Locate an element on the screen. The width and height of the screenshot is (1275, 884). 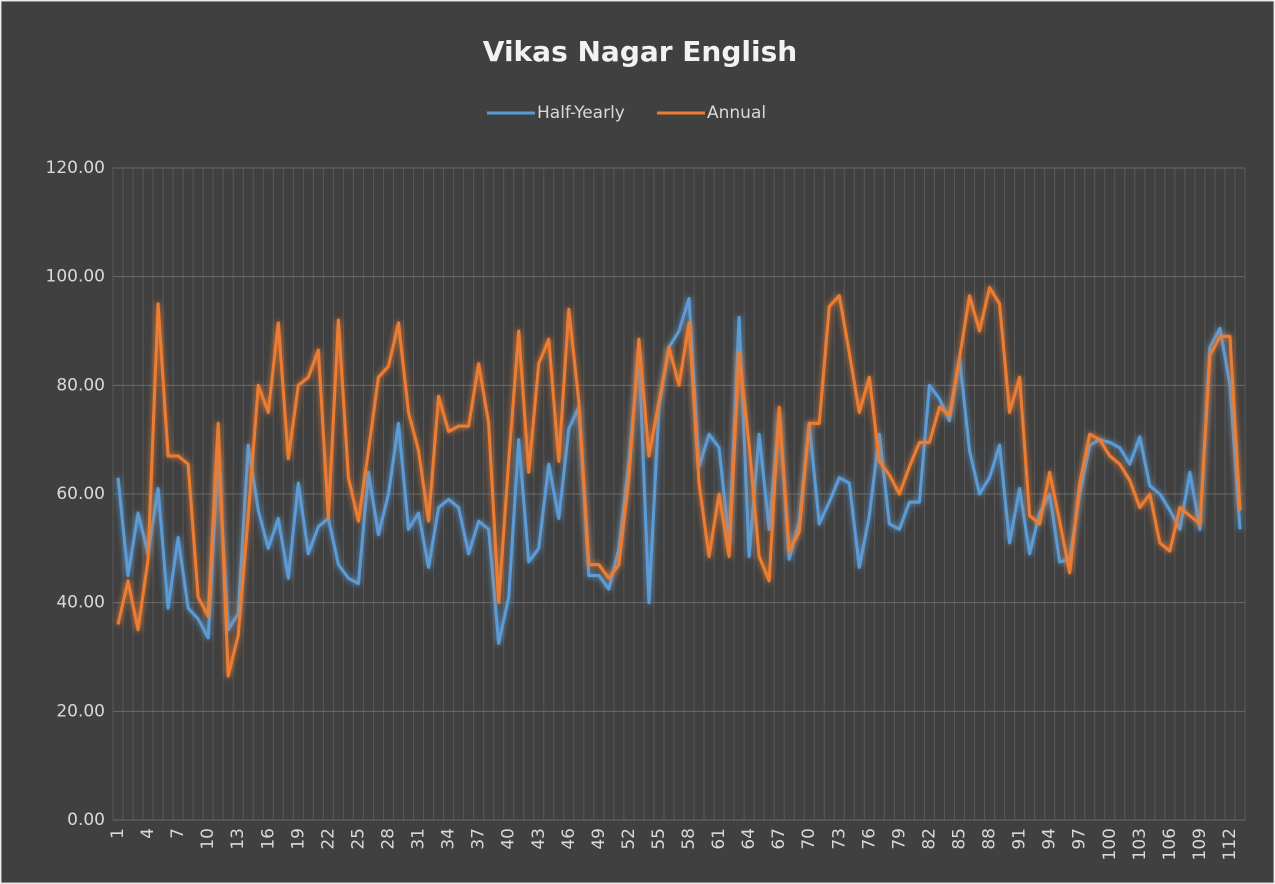
x-tick-label: 76 is located at coordinates (869, 839).